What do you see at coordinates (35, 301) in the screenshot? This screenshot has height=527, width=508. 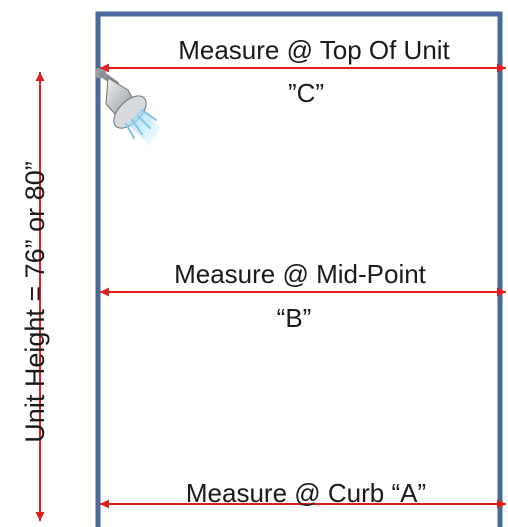 I see `unit-height-label: Unit Height = 76” or 80”` at bounding box center [35, 301].